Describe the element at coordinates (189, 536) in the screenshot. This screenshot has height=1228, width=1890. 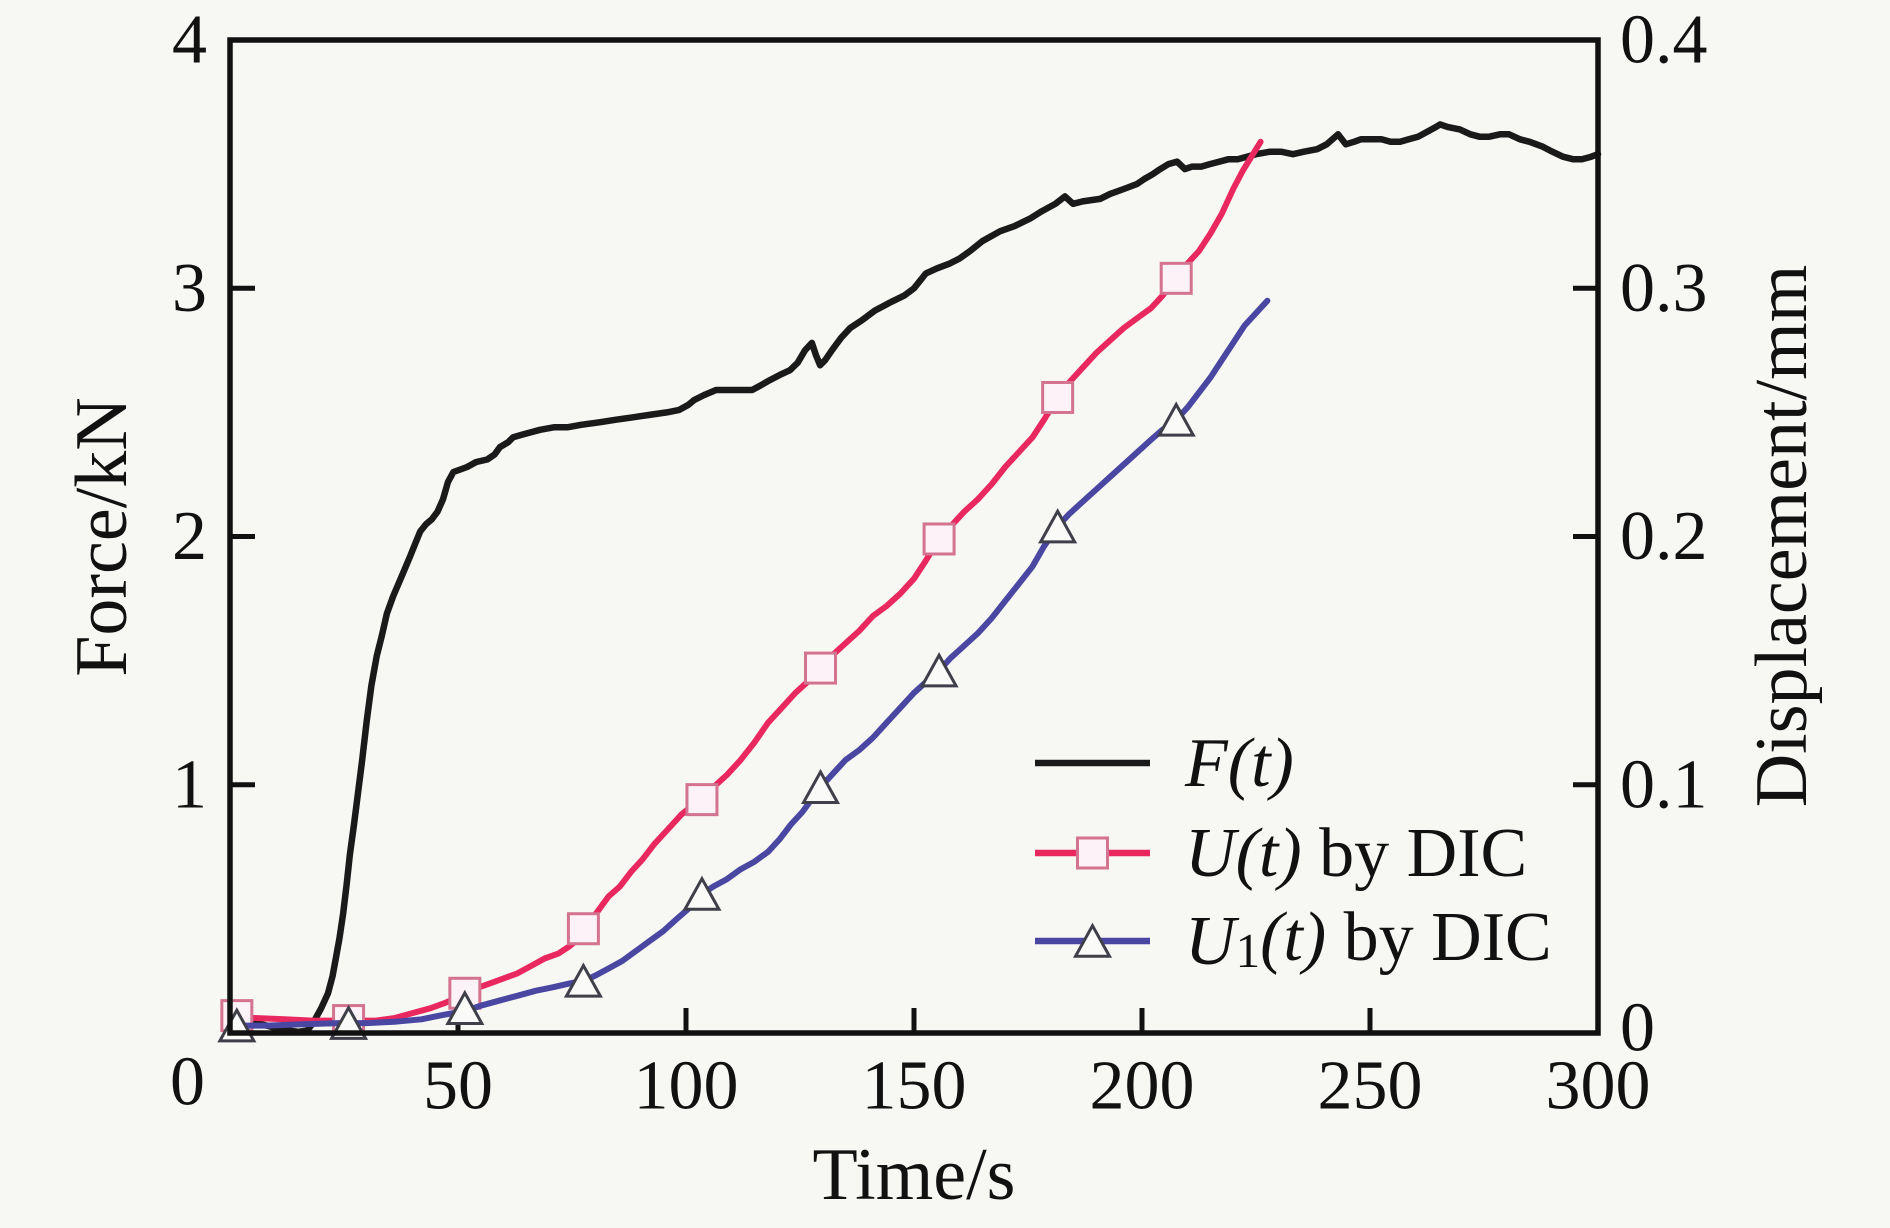
I see `y-left-tick-label: 2` at that location.